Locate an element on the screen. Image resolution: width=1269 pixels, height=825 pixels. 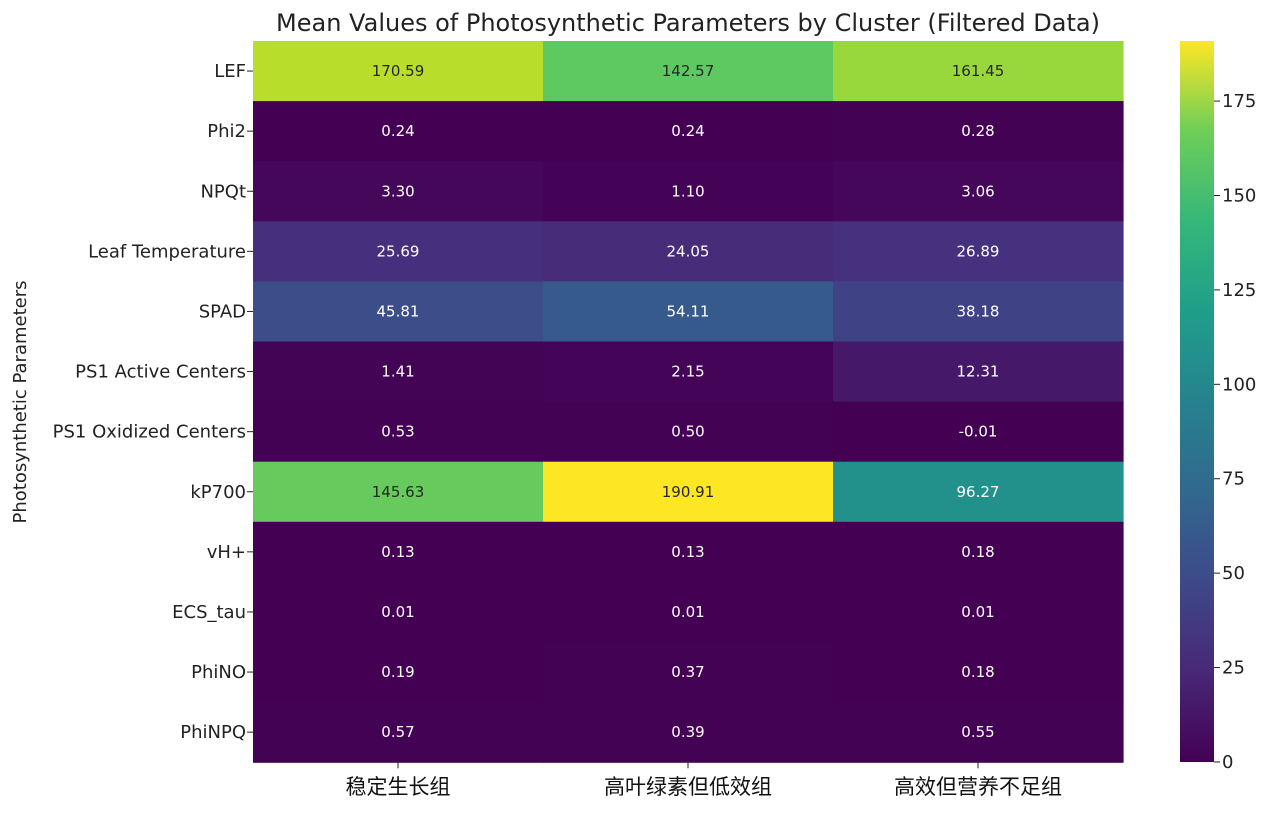
colorbar-tick-label: 150 is located at coordinates (1239, 195).